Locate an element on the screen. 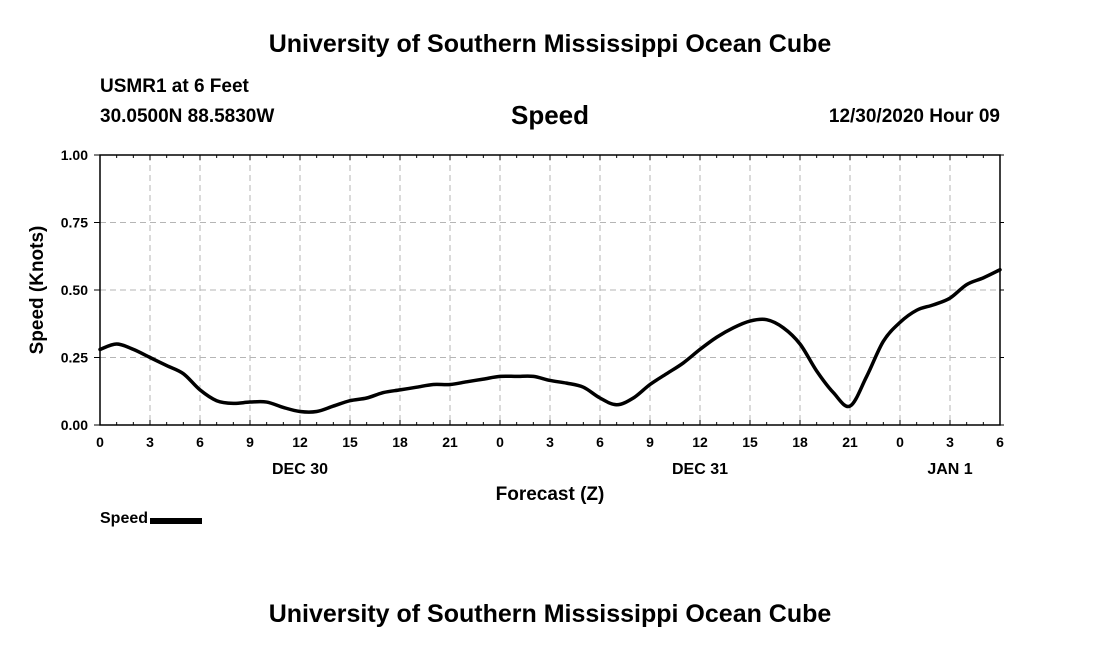 The image size is (1100, 650). date-label: DEC 30 is located at coordinates (300, 469).